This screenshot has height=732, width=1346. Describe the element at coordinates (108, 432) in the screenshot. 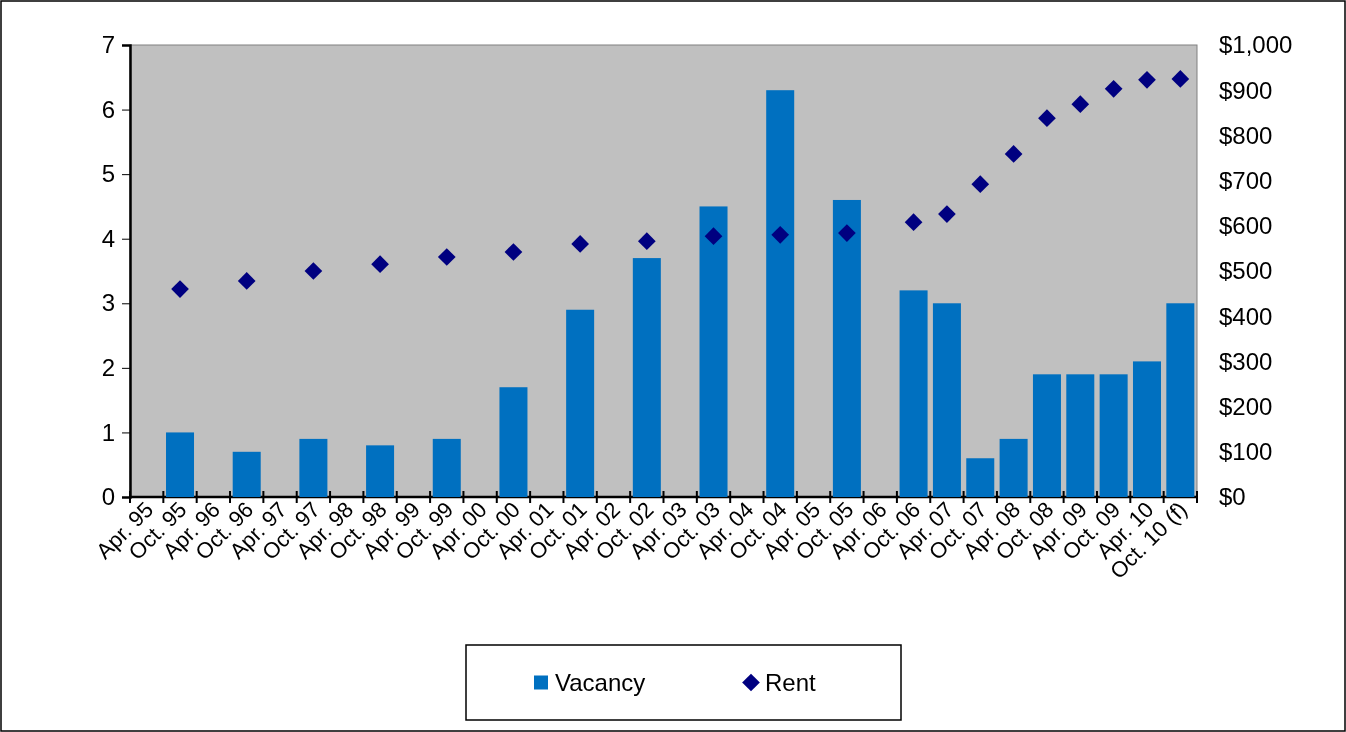

I see `y-tick-label: 1` at that location.